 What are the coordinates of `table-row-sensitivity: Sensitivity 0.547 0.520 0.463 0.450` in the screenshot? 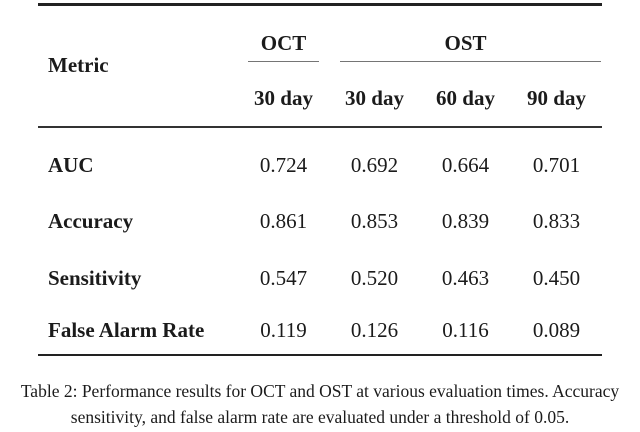 It's located at (320, 278).